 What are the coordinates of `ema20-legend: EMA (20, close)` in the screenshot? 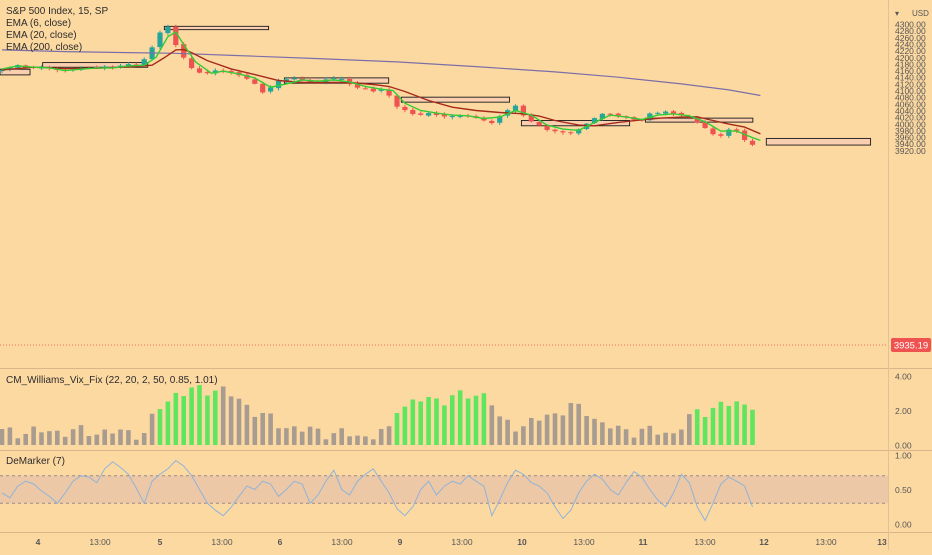 It's located at (41, 35).